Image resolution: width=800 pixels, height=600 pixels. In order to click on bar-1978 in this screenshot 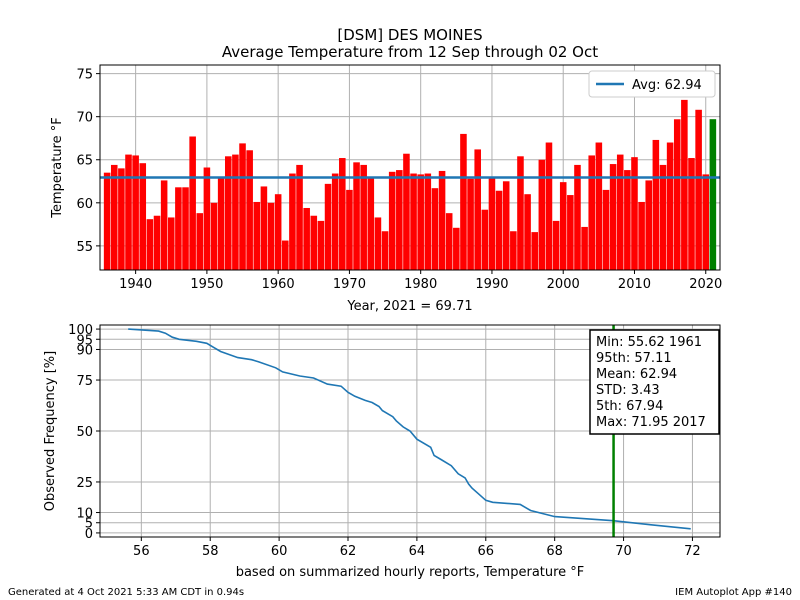, I will do `click(406, 211)`.